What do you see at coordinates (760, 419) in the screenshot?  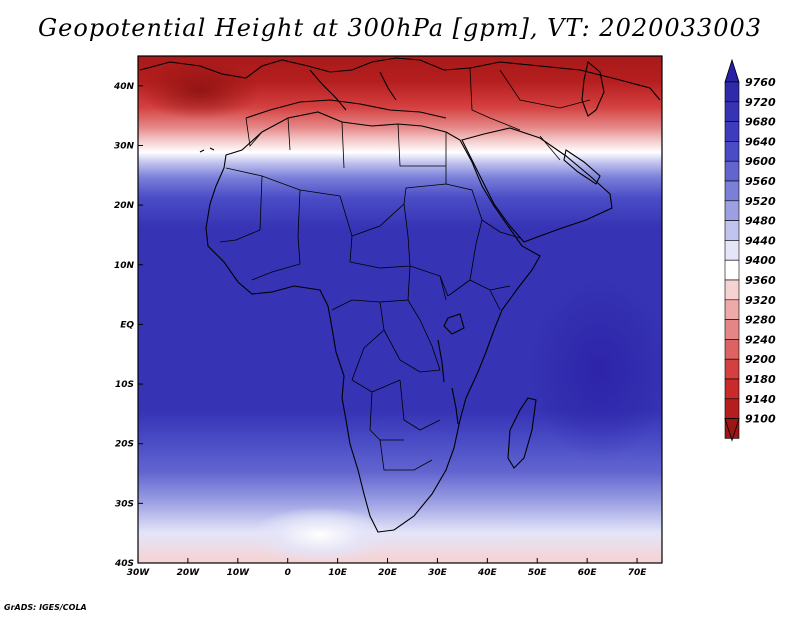 I see `colorbar-label: 9100` at bounding box center [760, 419].